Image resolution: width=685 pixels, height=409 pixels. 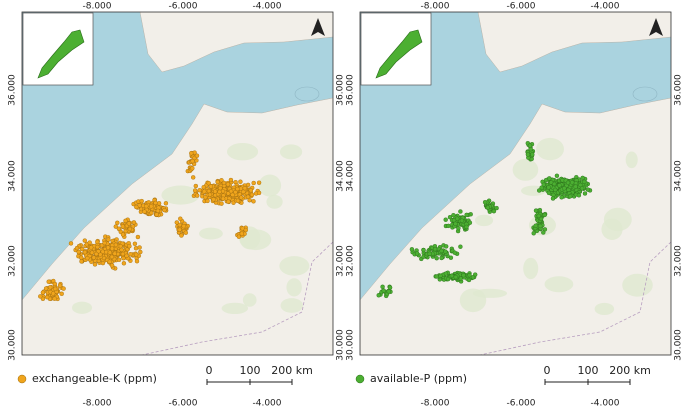 I want to click on lon-label-bottom: -8.000, so click(x=434, y=404).